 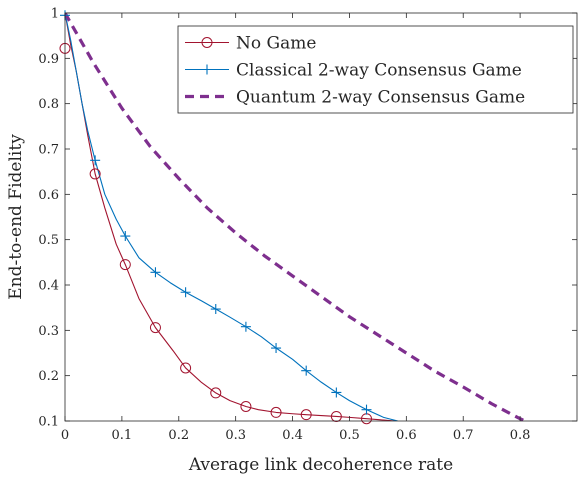 I want to click on x-tick-label: 0.3, so click(x=235, y=435).